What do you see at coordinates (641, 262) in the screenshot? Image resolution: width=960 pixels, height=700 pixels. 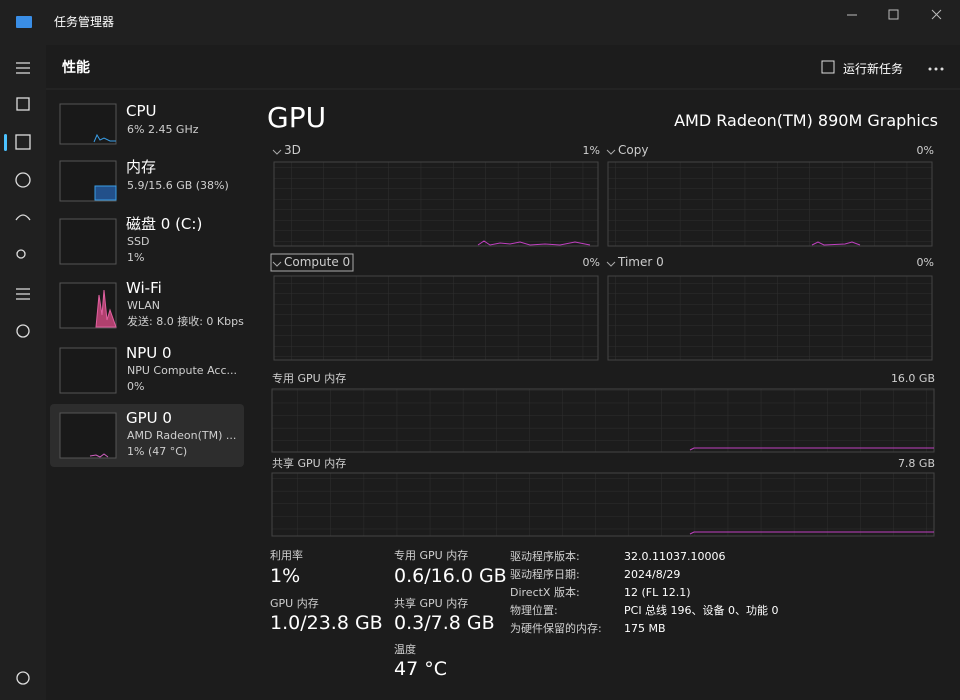 I see `engine-name: Timer 0` at bounding box center [641, 262].